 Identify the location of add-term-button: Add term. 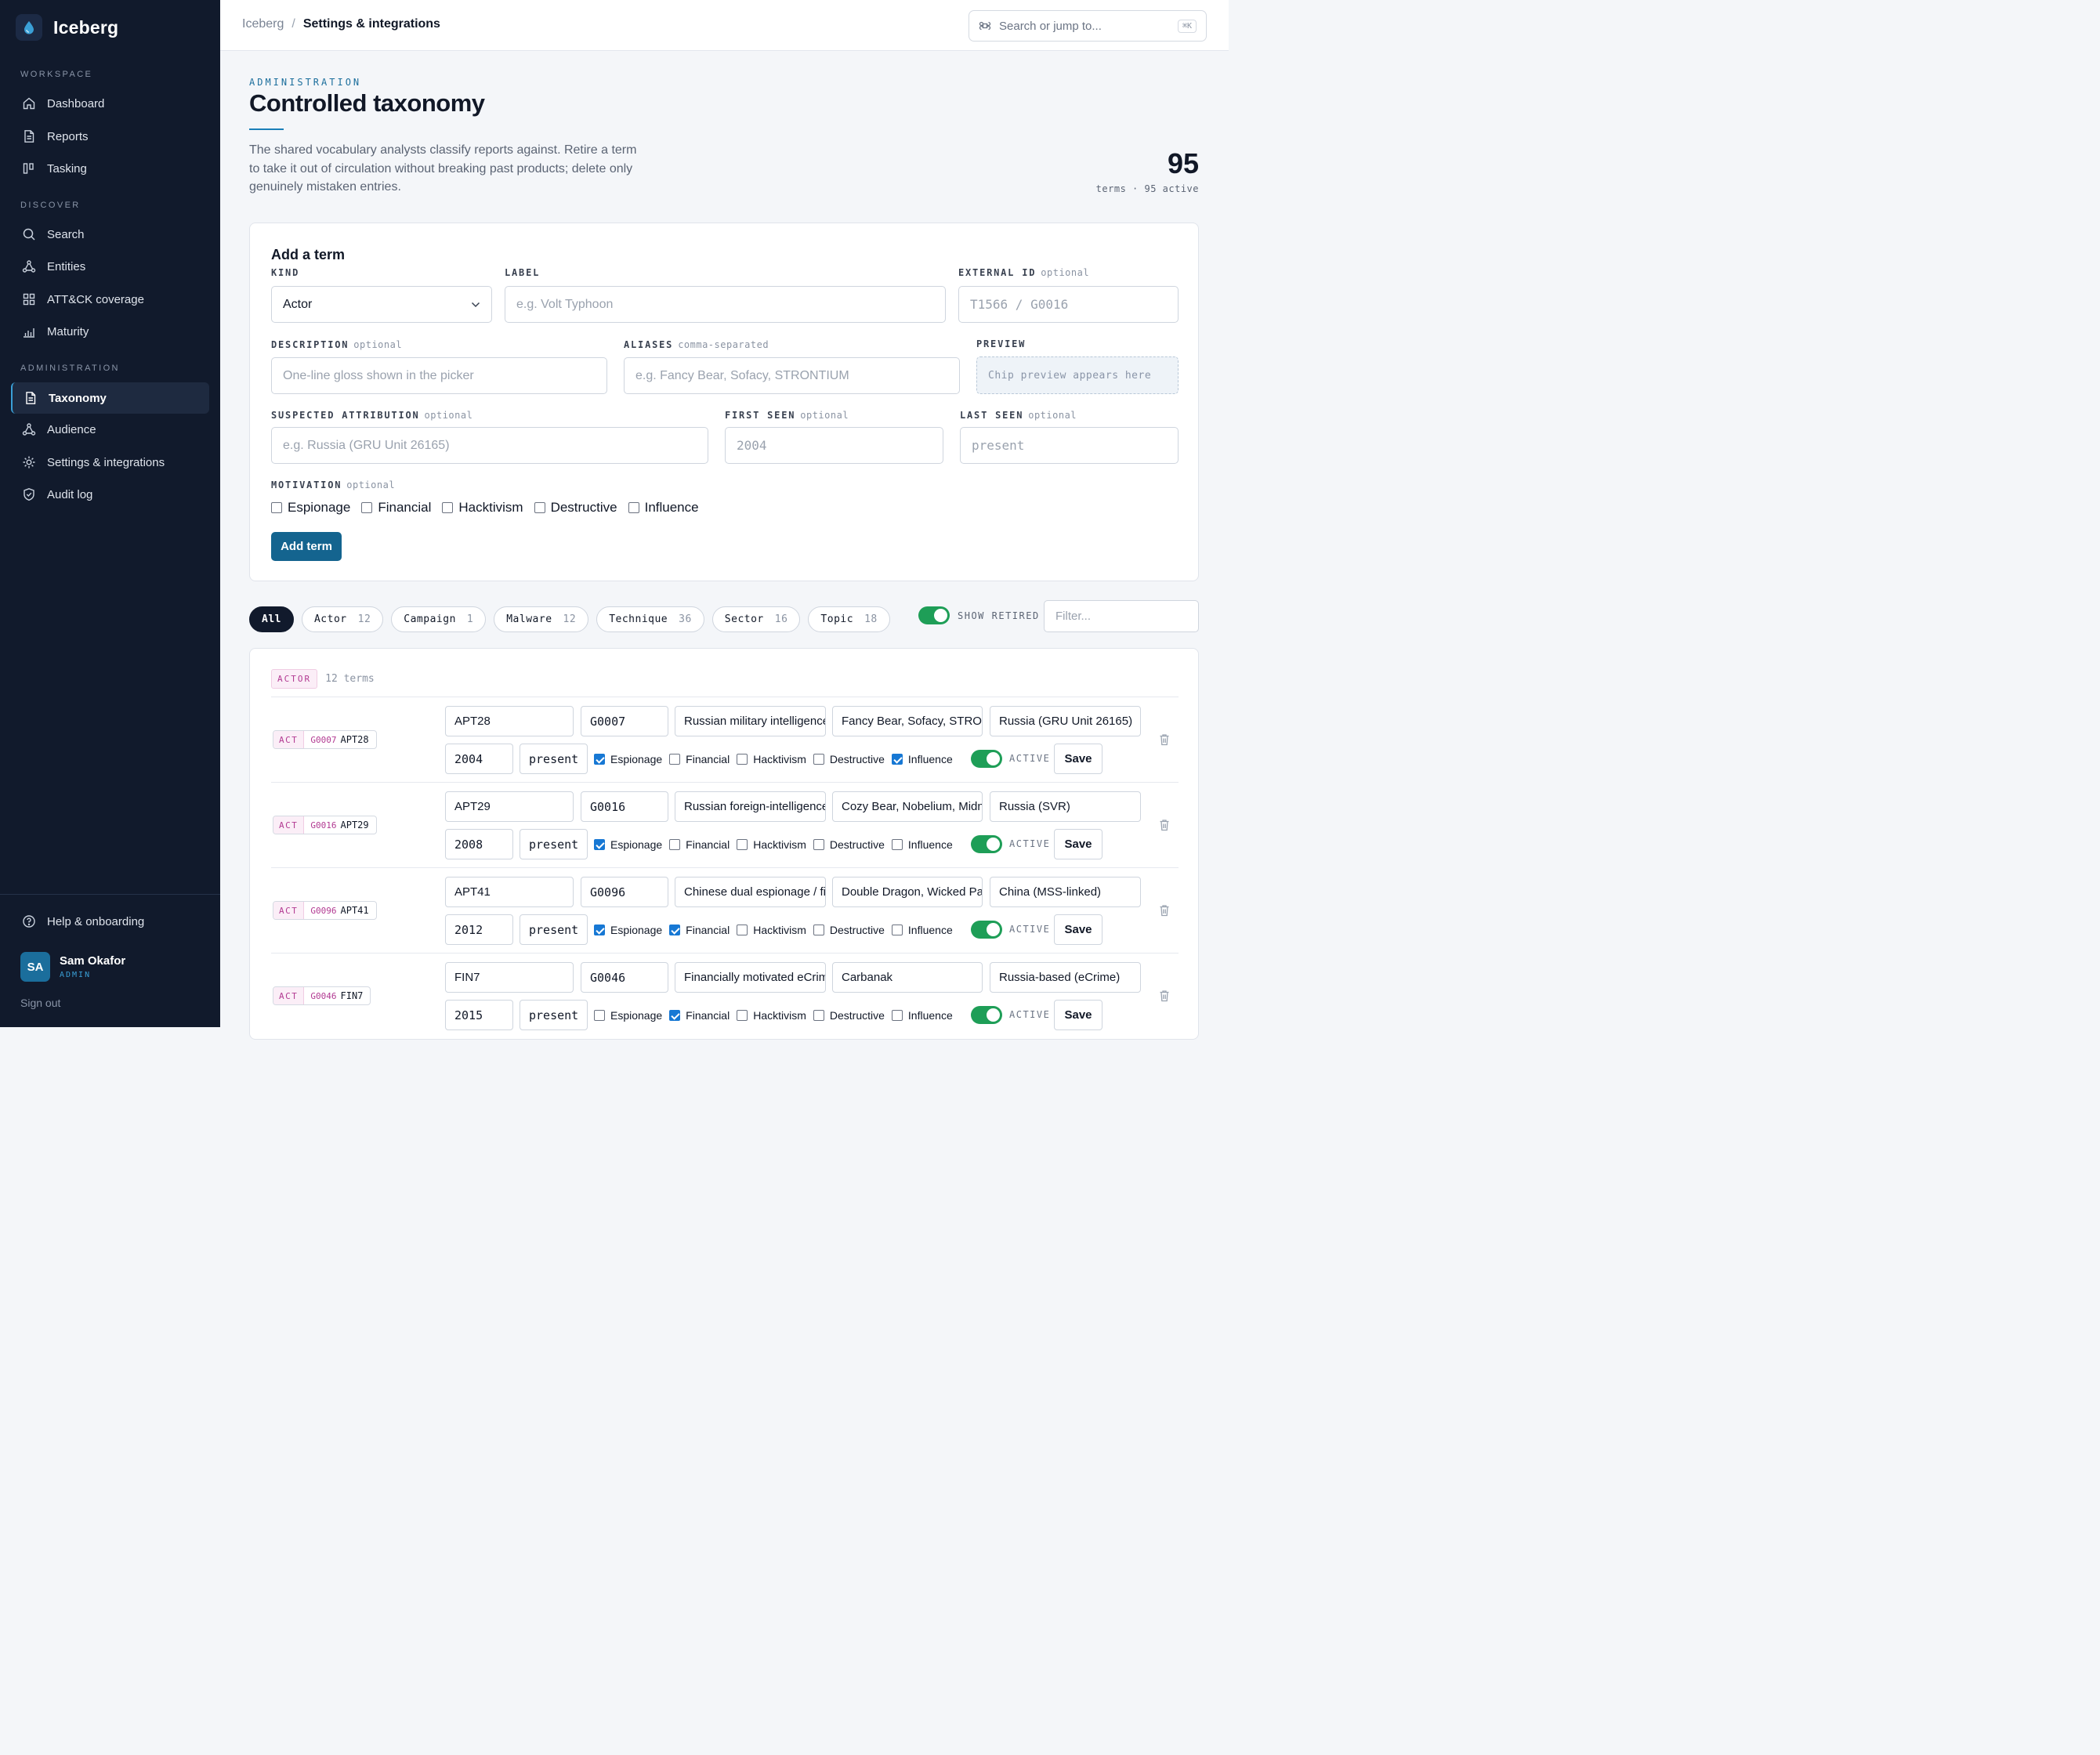
(306, 546).